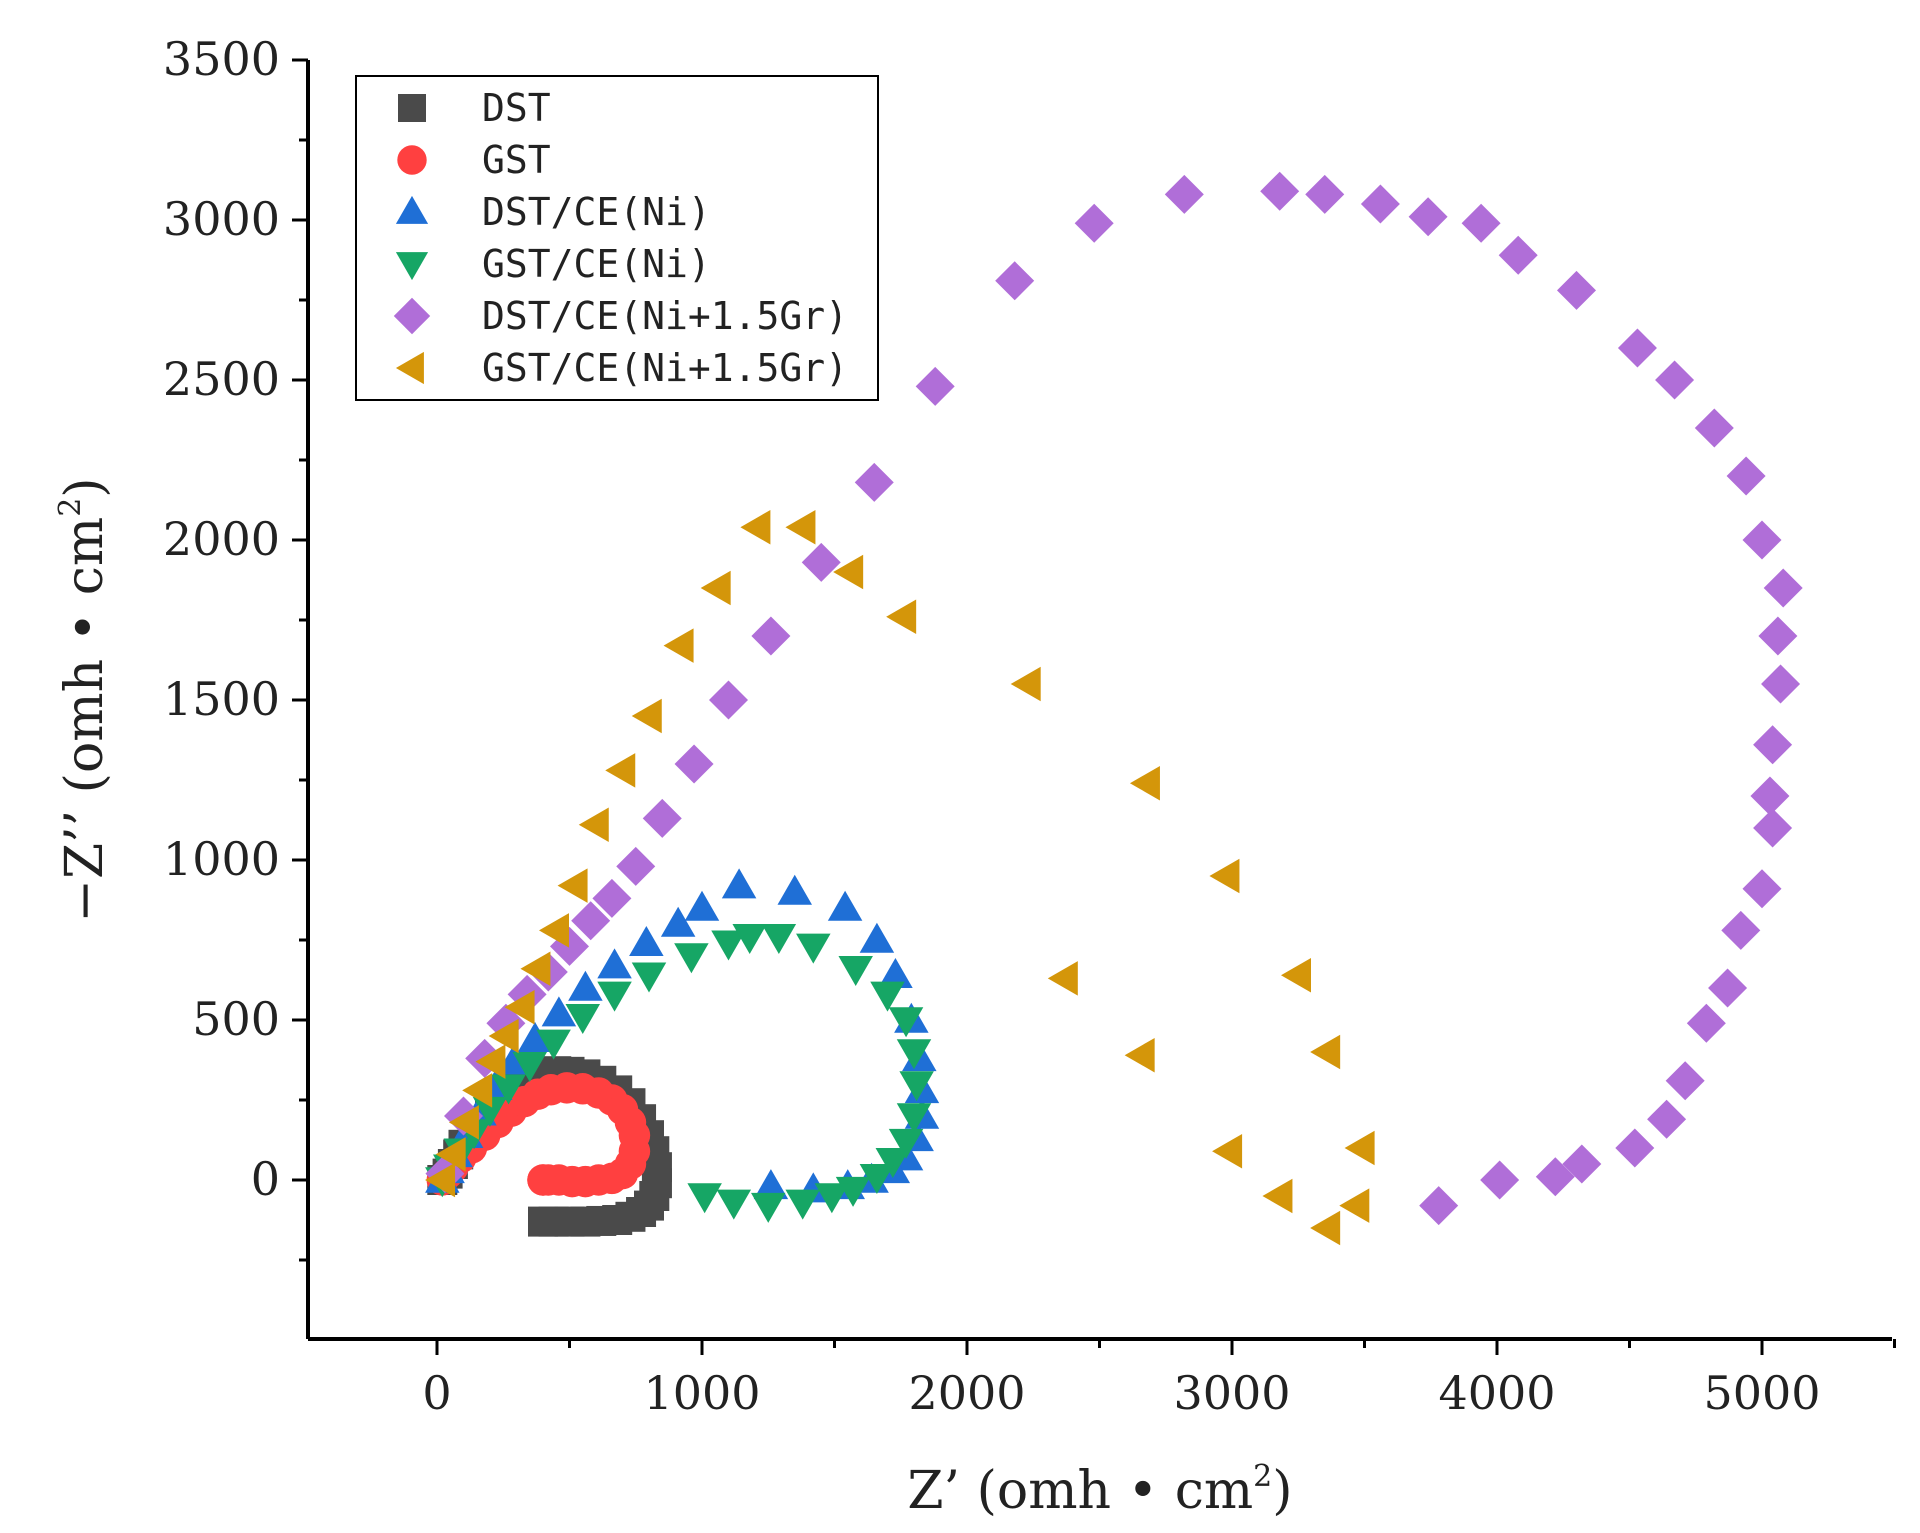 The height and width of the screenshot is (1533, 1920). Describe the element at coordinates (665, 368) in the screenshot. I see `legend-label: GST/CE(Ni+1.5Gr)` at that location.